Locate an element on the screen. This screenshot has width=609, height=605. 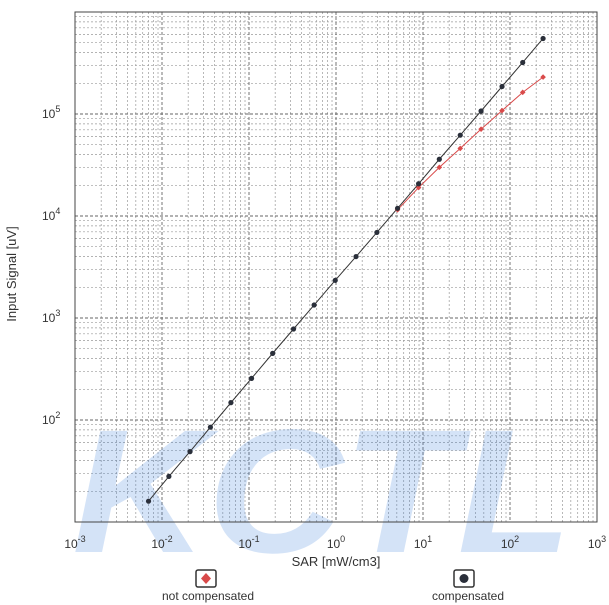
y-tick-exponent: 5 is located at coordinates (57, 109).